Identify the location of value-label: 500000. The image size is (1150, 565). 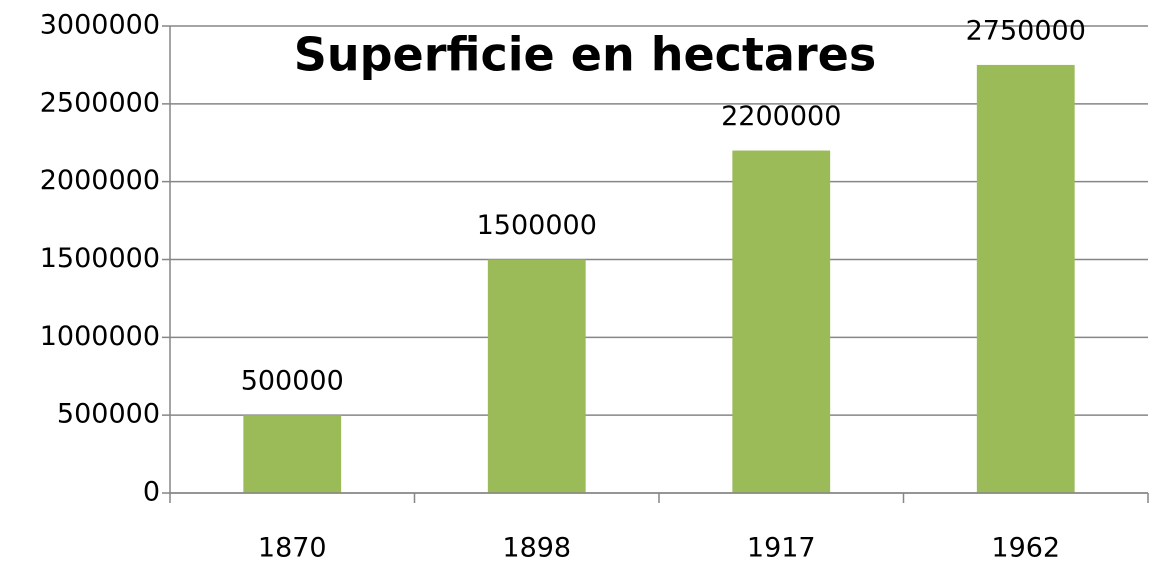
(292, 381).